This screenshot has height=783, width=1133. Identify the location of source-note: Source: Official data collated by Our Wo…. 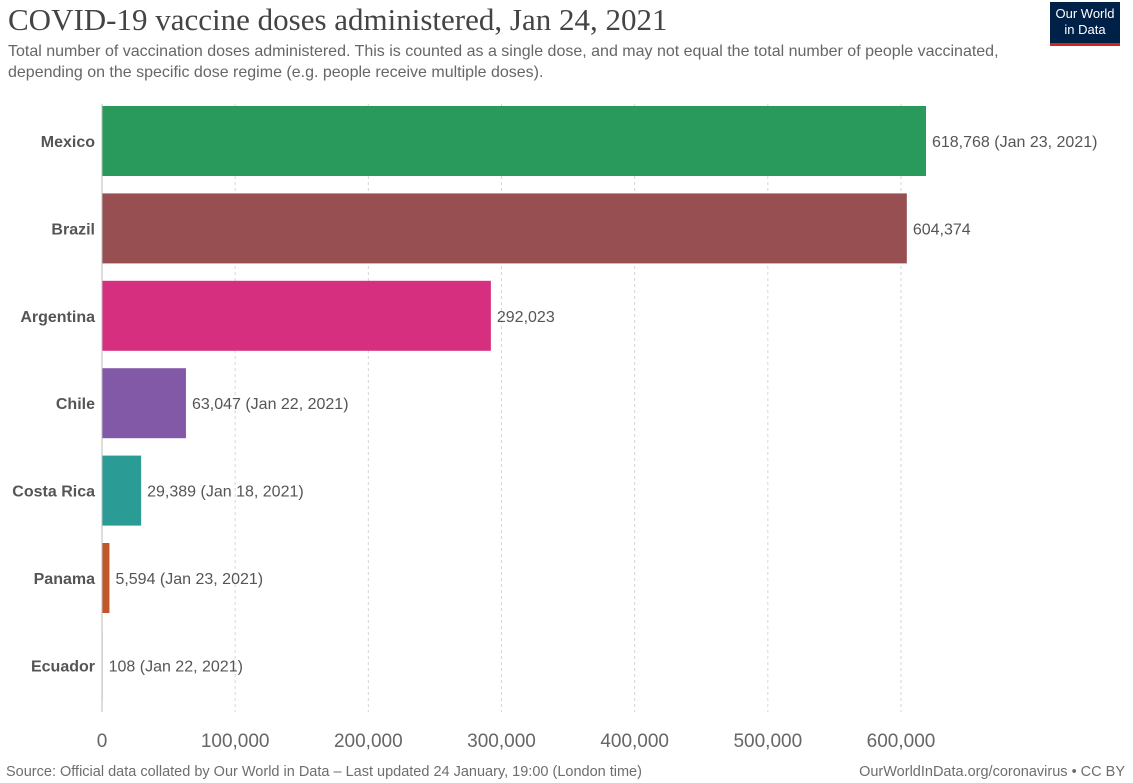
(324, 772).